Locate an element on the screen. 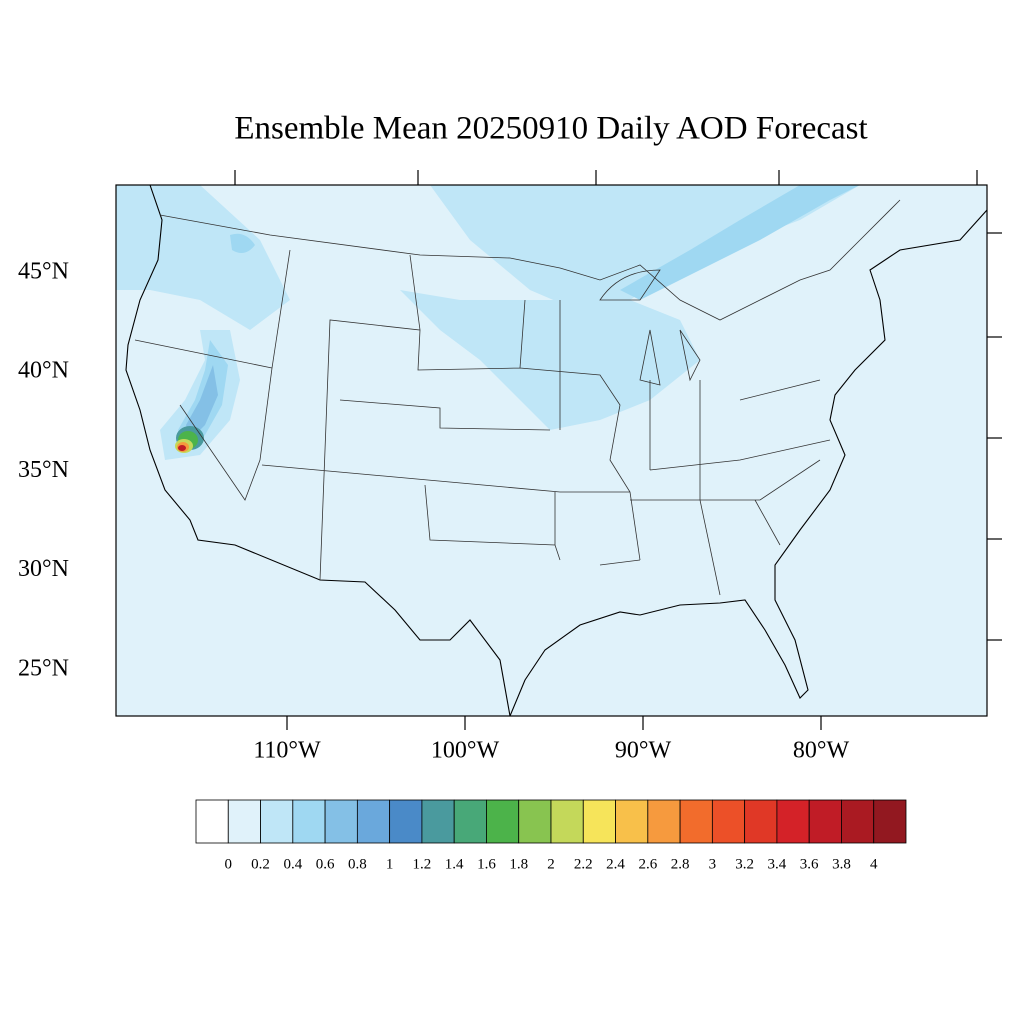 Image resolution: width=1024 pixels, height=1024 pixels. colorbar-label: 1.6 is located at coordinates (486, 864).